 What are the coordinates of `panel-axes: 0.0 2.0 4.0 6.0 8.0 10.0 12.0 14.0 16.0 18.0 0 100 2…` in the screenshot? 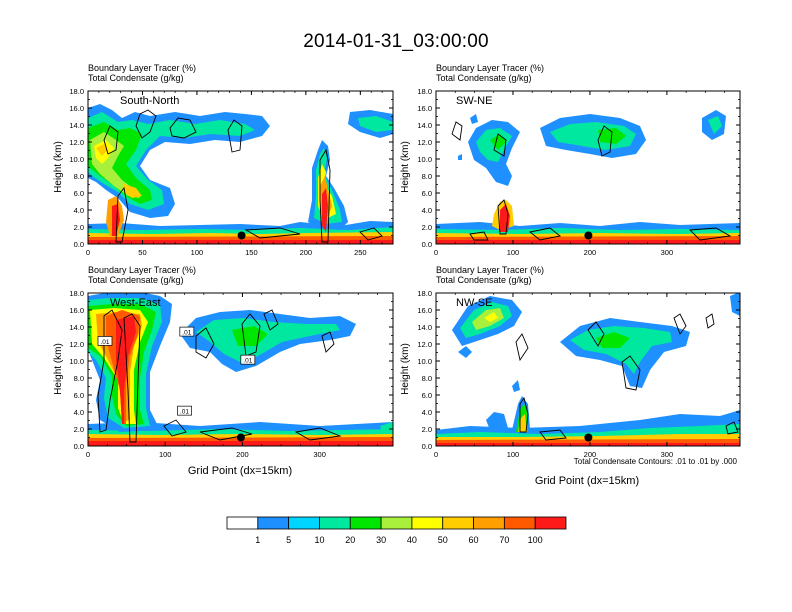 It's located at (231, 374).